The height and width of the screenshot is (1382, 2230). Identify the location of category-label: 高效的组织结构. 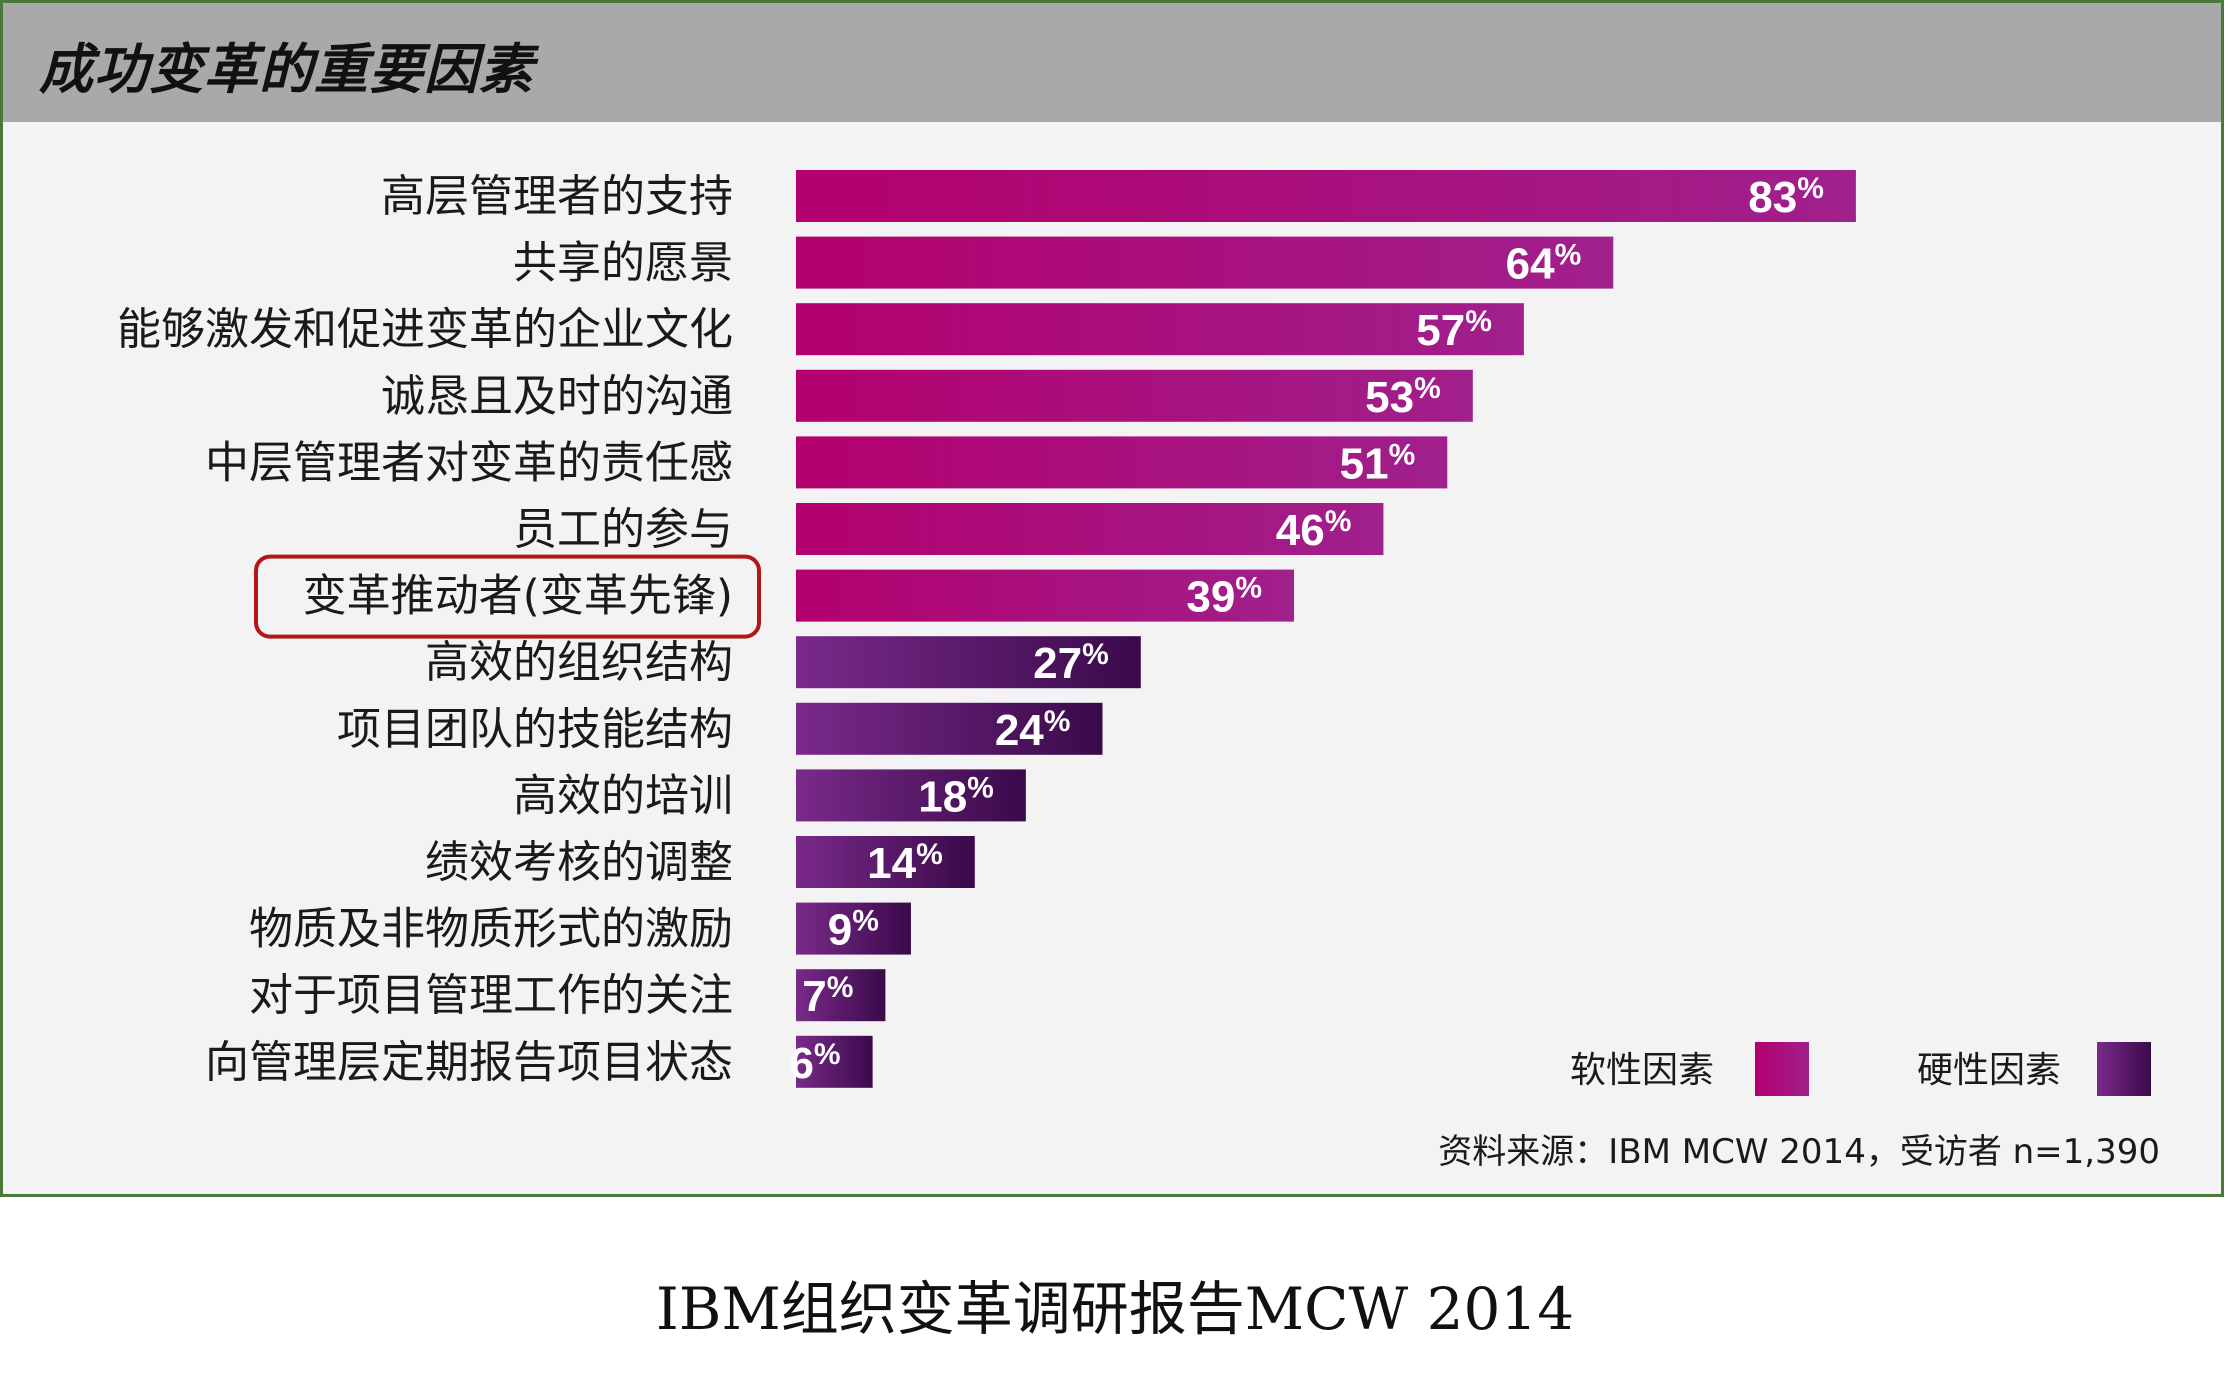
(579, 662).